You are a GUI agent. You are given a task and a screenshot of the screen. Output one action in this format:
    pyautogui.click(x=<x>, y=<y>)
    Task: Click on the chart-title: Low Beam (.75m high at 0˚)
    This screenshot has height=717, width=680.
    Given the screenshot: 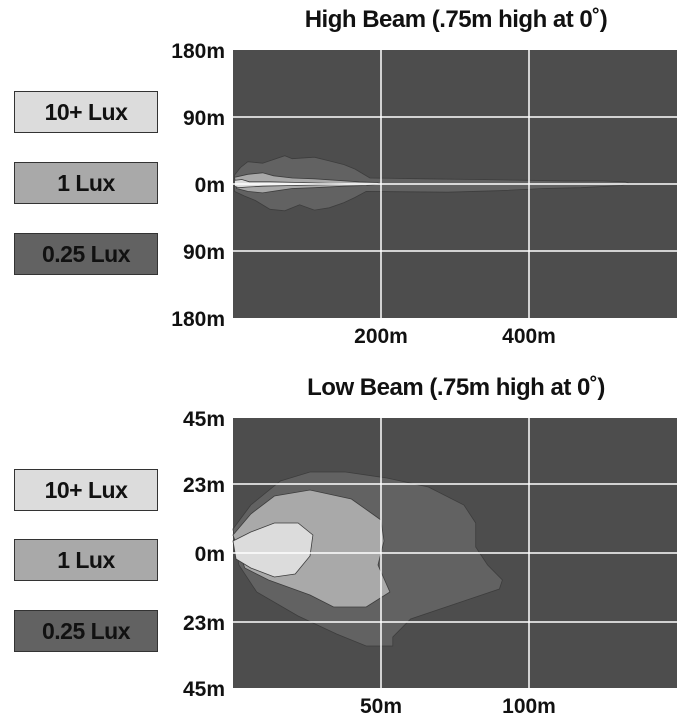 What is the action you would take?
    pyautogui.click(x=456, y=387)
    